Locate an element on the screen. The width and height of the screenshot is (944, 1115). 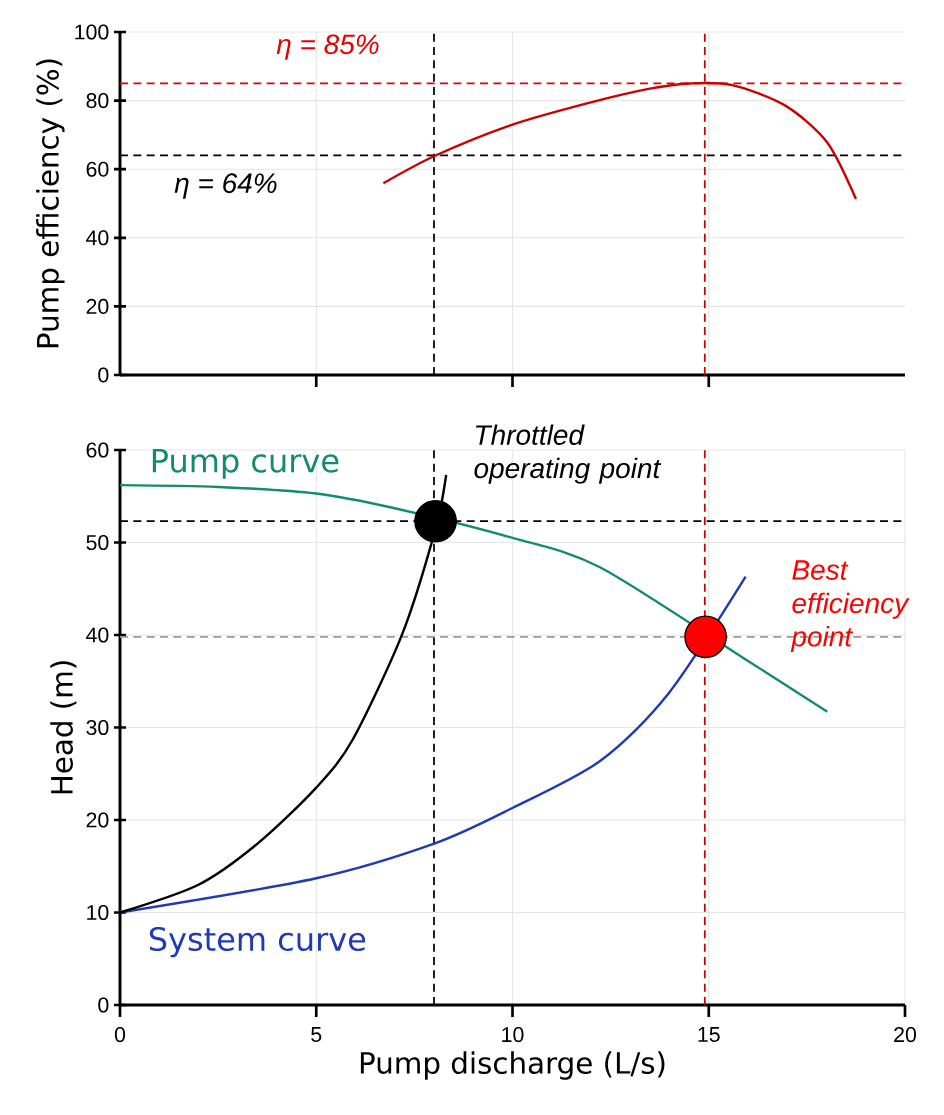
x-tick-label: 0 is located at coordinates (120, 1035).